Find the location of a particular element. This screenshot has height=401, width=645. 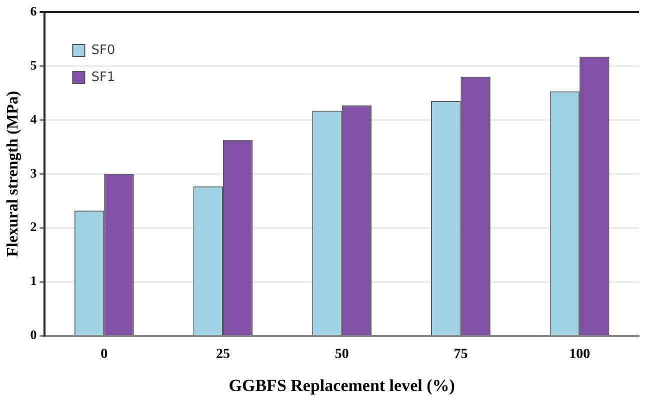

y-tick-label: 1 is located at coordinates (33, 280).